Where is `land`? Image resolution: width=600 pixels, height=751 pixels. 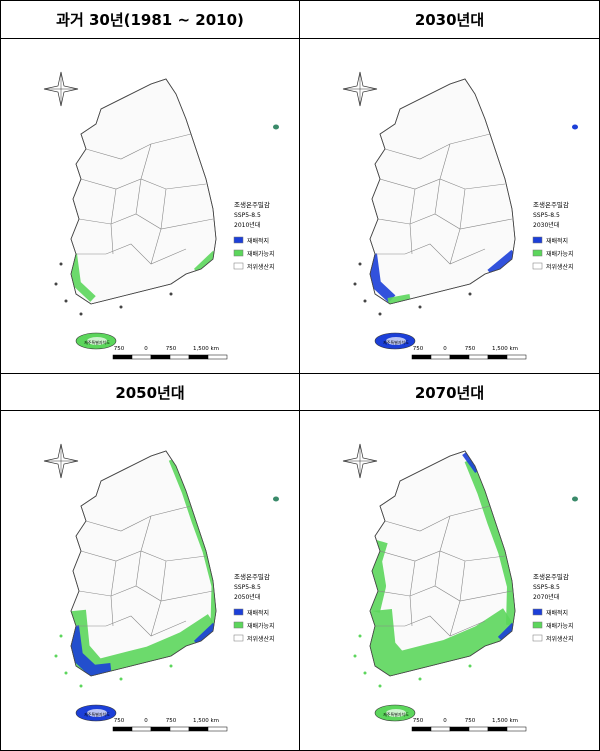
land is located at coordinates (143, 191).